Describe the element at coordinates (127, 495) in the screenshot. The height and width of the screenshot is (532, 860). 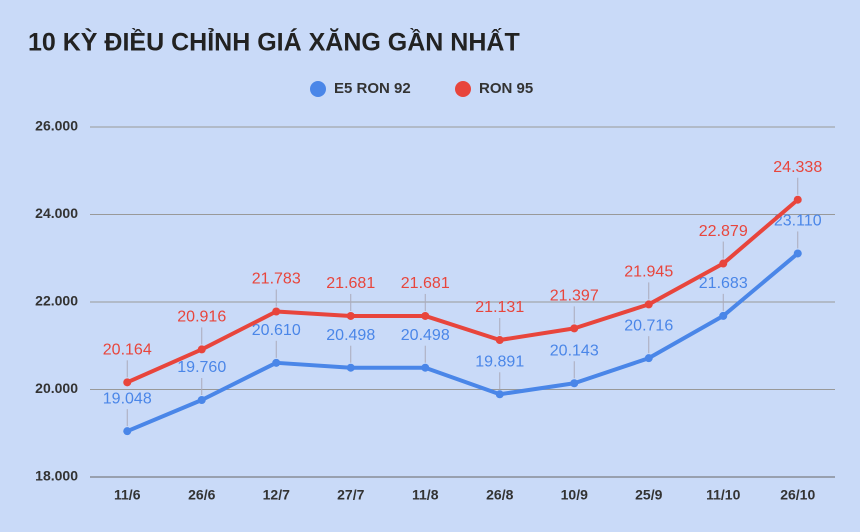
I see `x-tick-label: 11/6` at that location.